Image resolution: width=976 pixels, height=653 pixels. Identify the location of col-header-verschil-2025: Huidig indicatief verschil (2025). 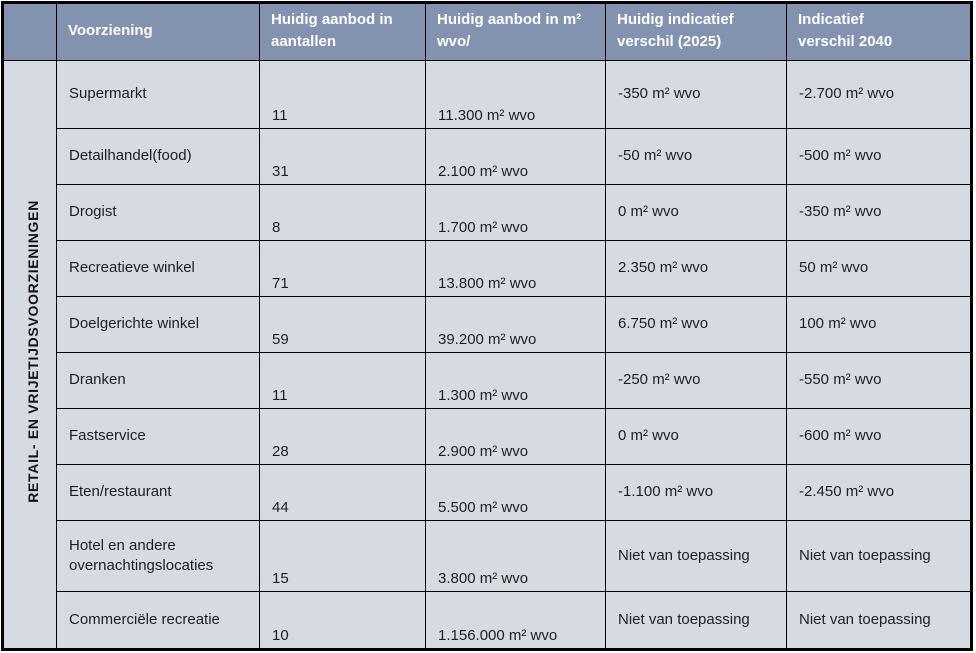
(696, 31).